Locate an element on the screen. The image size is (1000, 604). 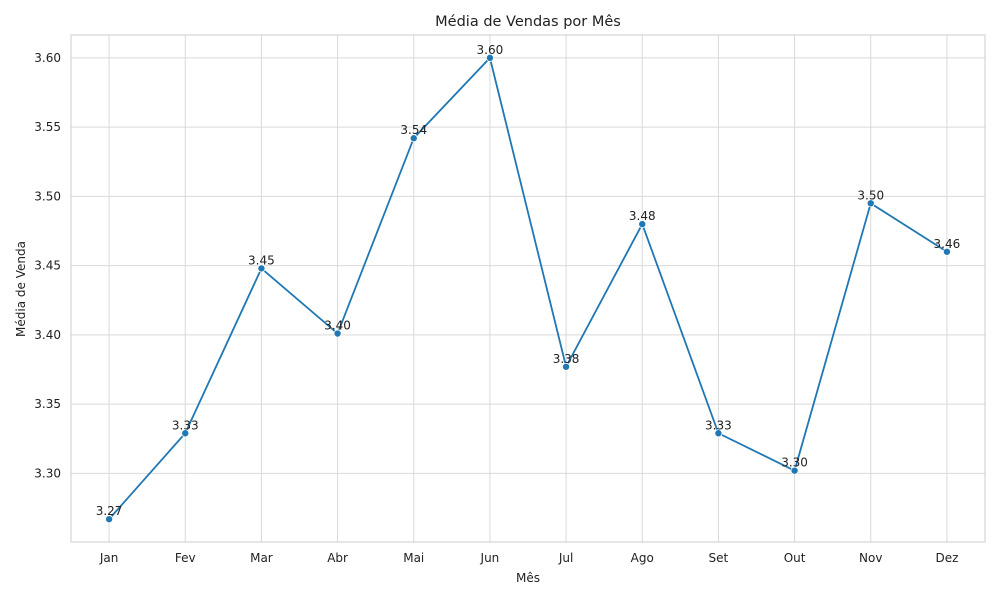
data-label: 3.54 is located at coordinates (413, 130).